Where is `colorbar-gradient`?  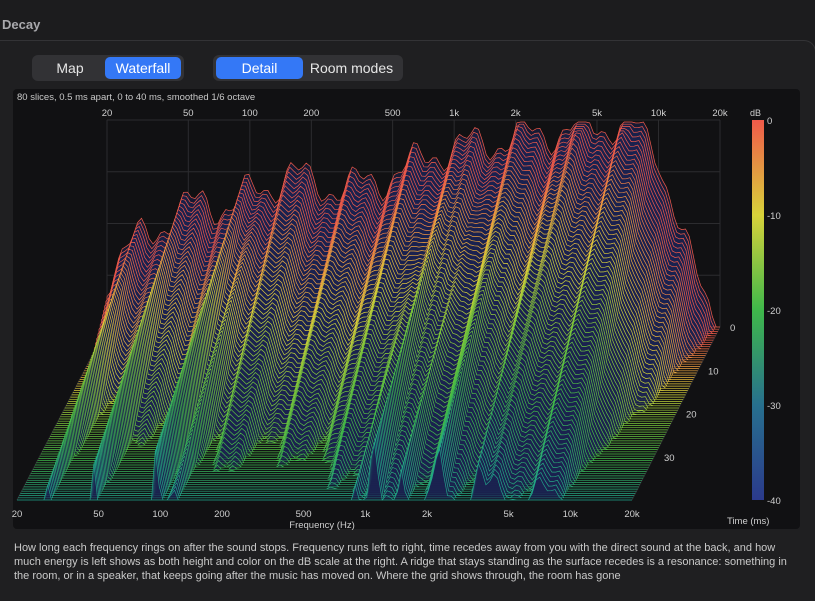
colorbar-gradient is located at coordinates (758, 310).